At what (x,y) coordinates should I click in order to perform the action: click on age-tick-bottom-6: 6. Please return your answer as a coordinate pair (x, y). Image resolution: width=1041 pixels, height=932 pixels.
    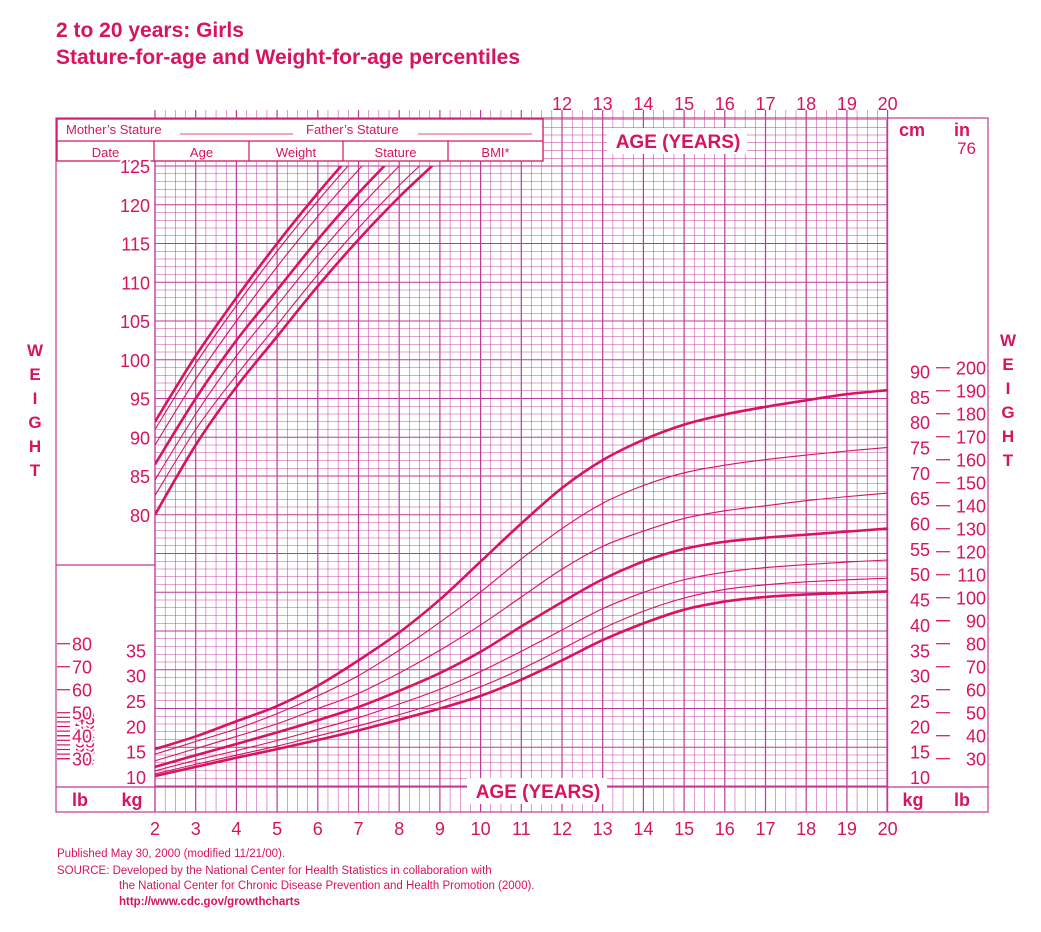
    Looking at the image, I should click on (318, 829).